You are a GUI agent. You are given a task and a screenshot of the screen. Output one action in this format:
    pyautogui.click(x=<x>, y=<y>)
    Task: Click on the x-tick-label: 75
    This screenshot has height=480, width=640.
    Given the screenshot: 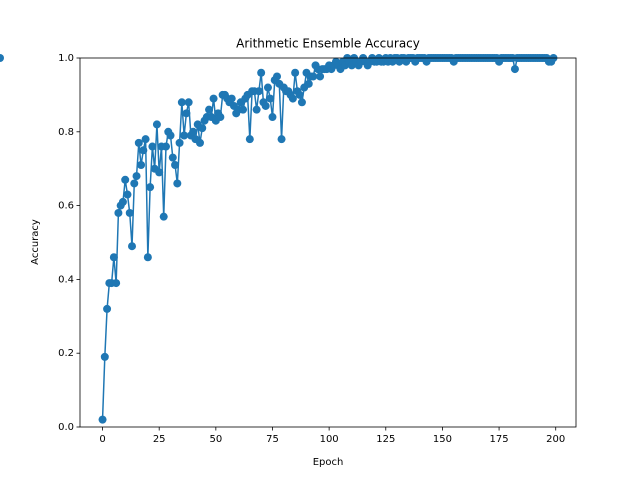 What is the action you would take?
    pyautogui.click(x=272, y=439)
    